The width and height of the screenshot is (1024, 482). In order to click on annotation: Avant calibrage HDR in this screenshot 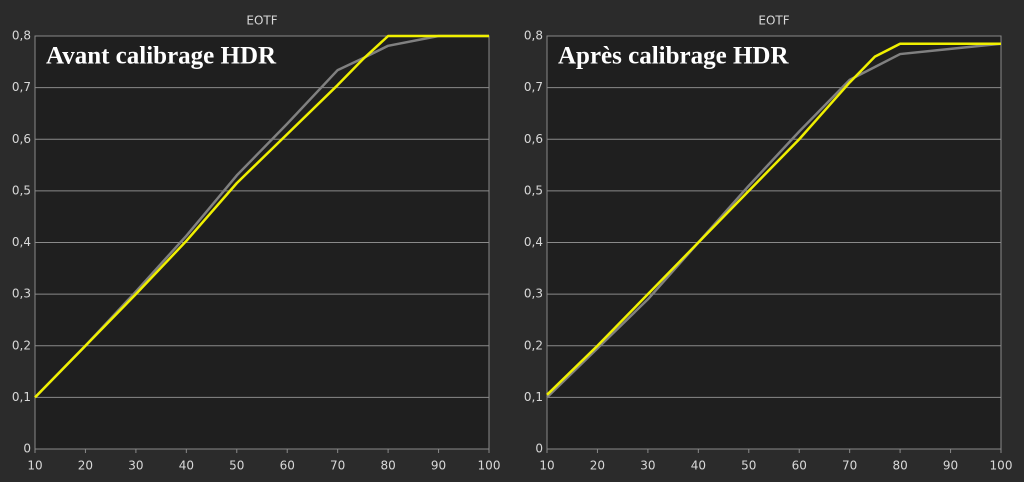, I will do `click(161, 56)`.